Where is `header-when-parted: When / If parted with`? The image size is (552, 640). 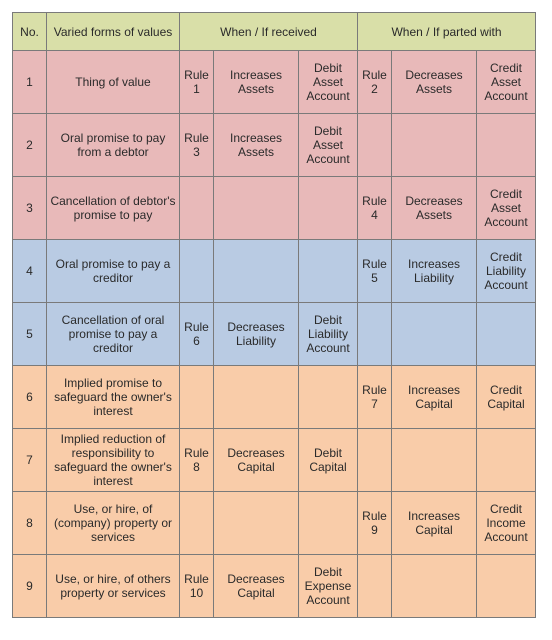 header-when-parted: When / If parted with is located at coordinates (446, 31).